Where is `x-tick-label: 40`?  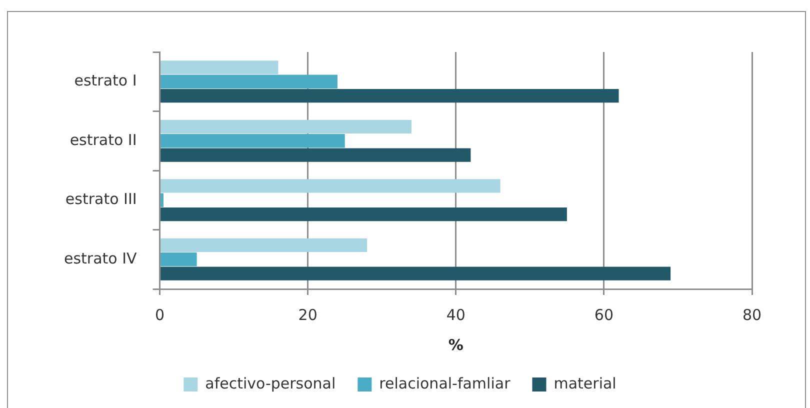
x-tick-label: 40 is located at coordinates (456, 315).